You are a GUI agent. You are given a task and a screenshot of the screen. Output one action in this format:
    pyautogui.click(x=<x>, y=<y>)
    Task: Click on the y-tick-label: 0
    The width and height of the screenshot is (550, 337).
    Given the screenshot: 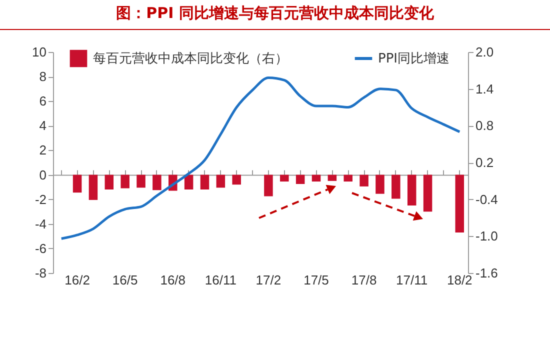 What is the action you would take?
    pyautogui.click(x=42, y=174)
    